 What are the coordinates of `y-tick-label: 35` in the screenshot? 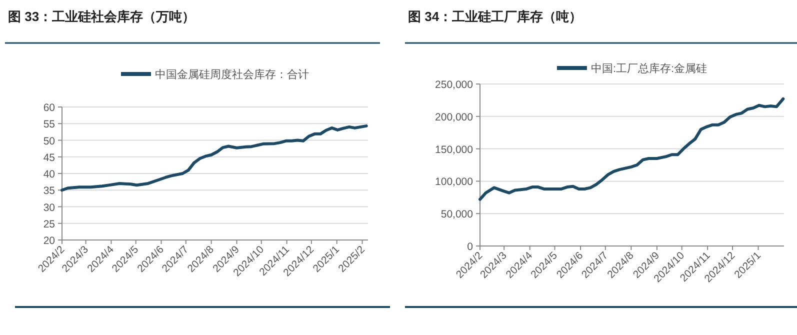 It's located at (49, 191).